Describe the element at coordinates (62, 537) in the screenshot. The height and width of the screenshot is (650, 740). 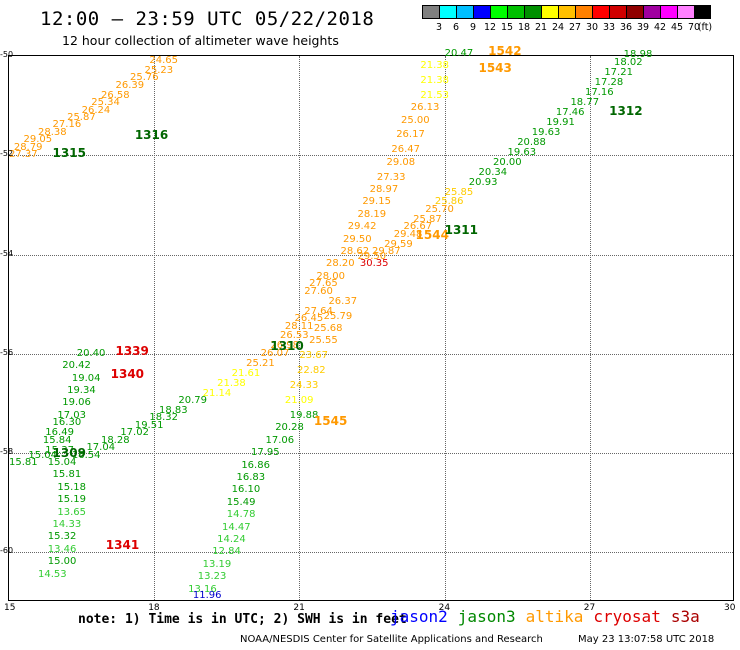
I see `wave-height-value: 15.32` at that location.